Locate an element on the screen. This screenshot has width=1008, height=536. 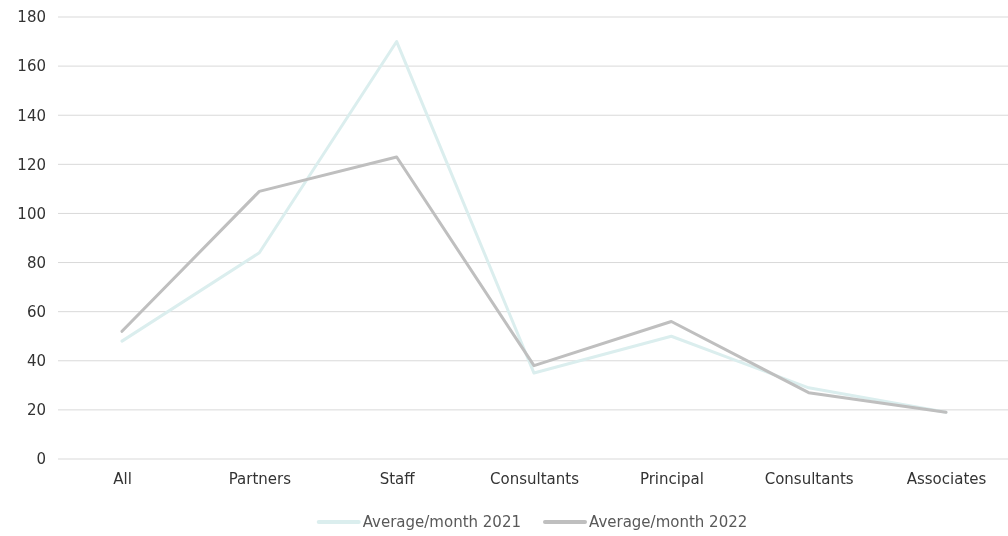
x-tick-label: Principal is located at coordinates (671, 478).